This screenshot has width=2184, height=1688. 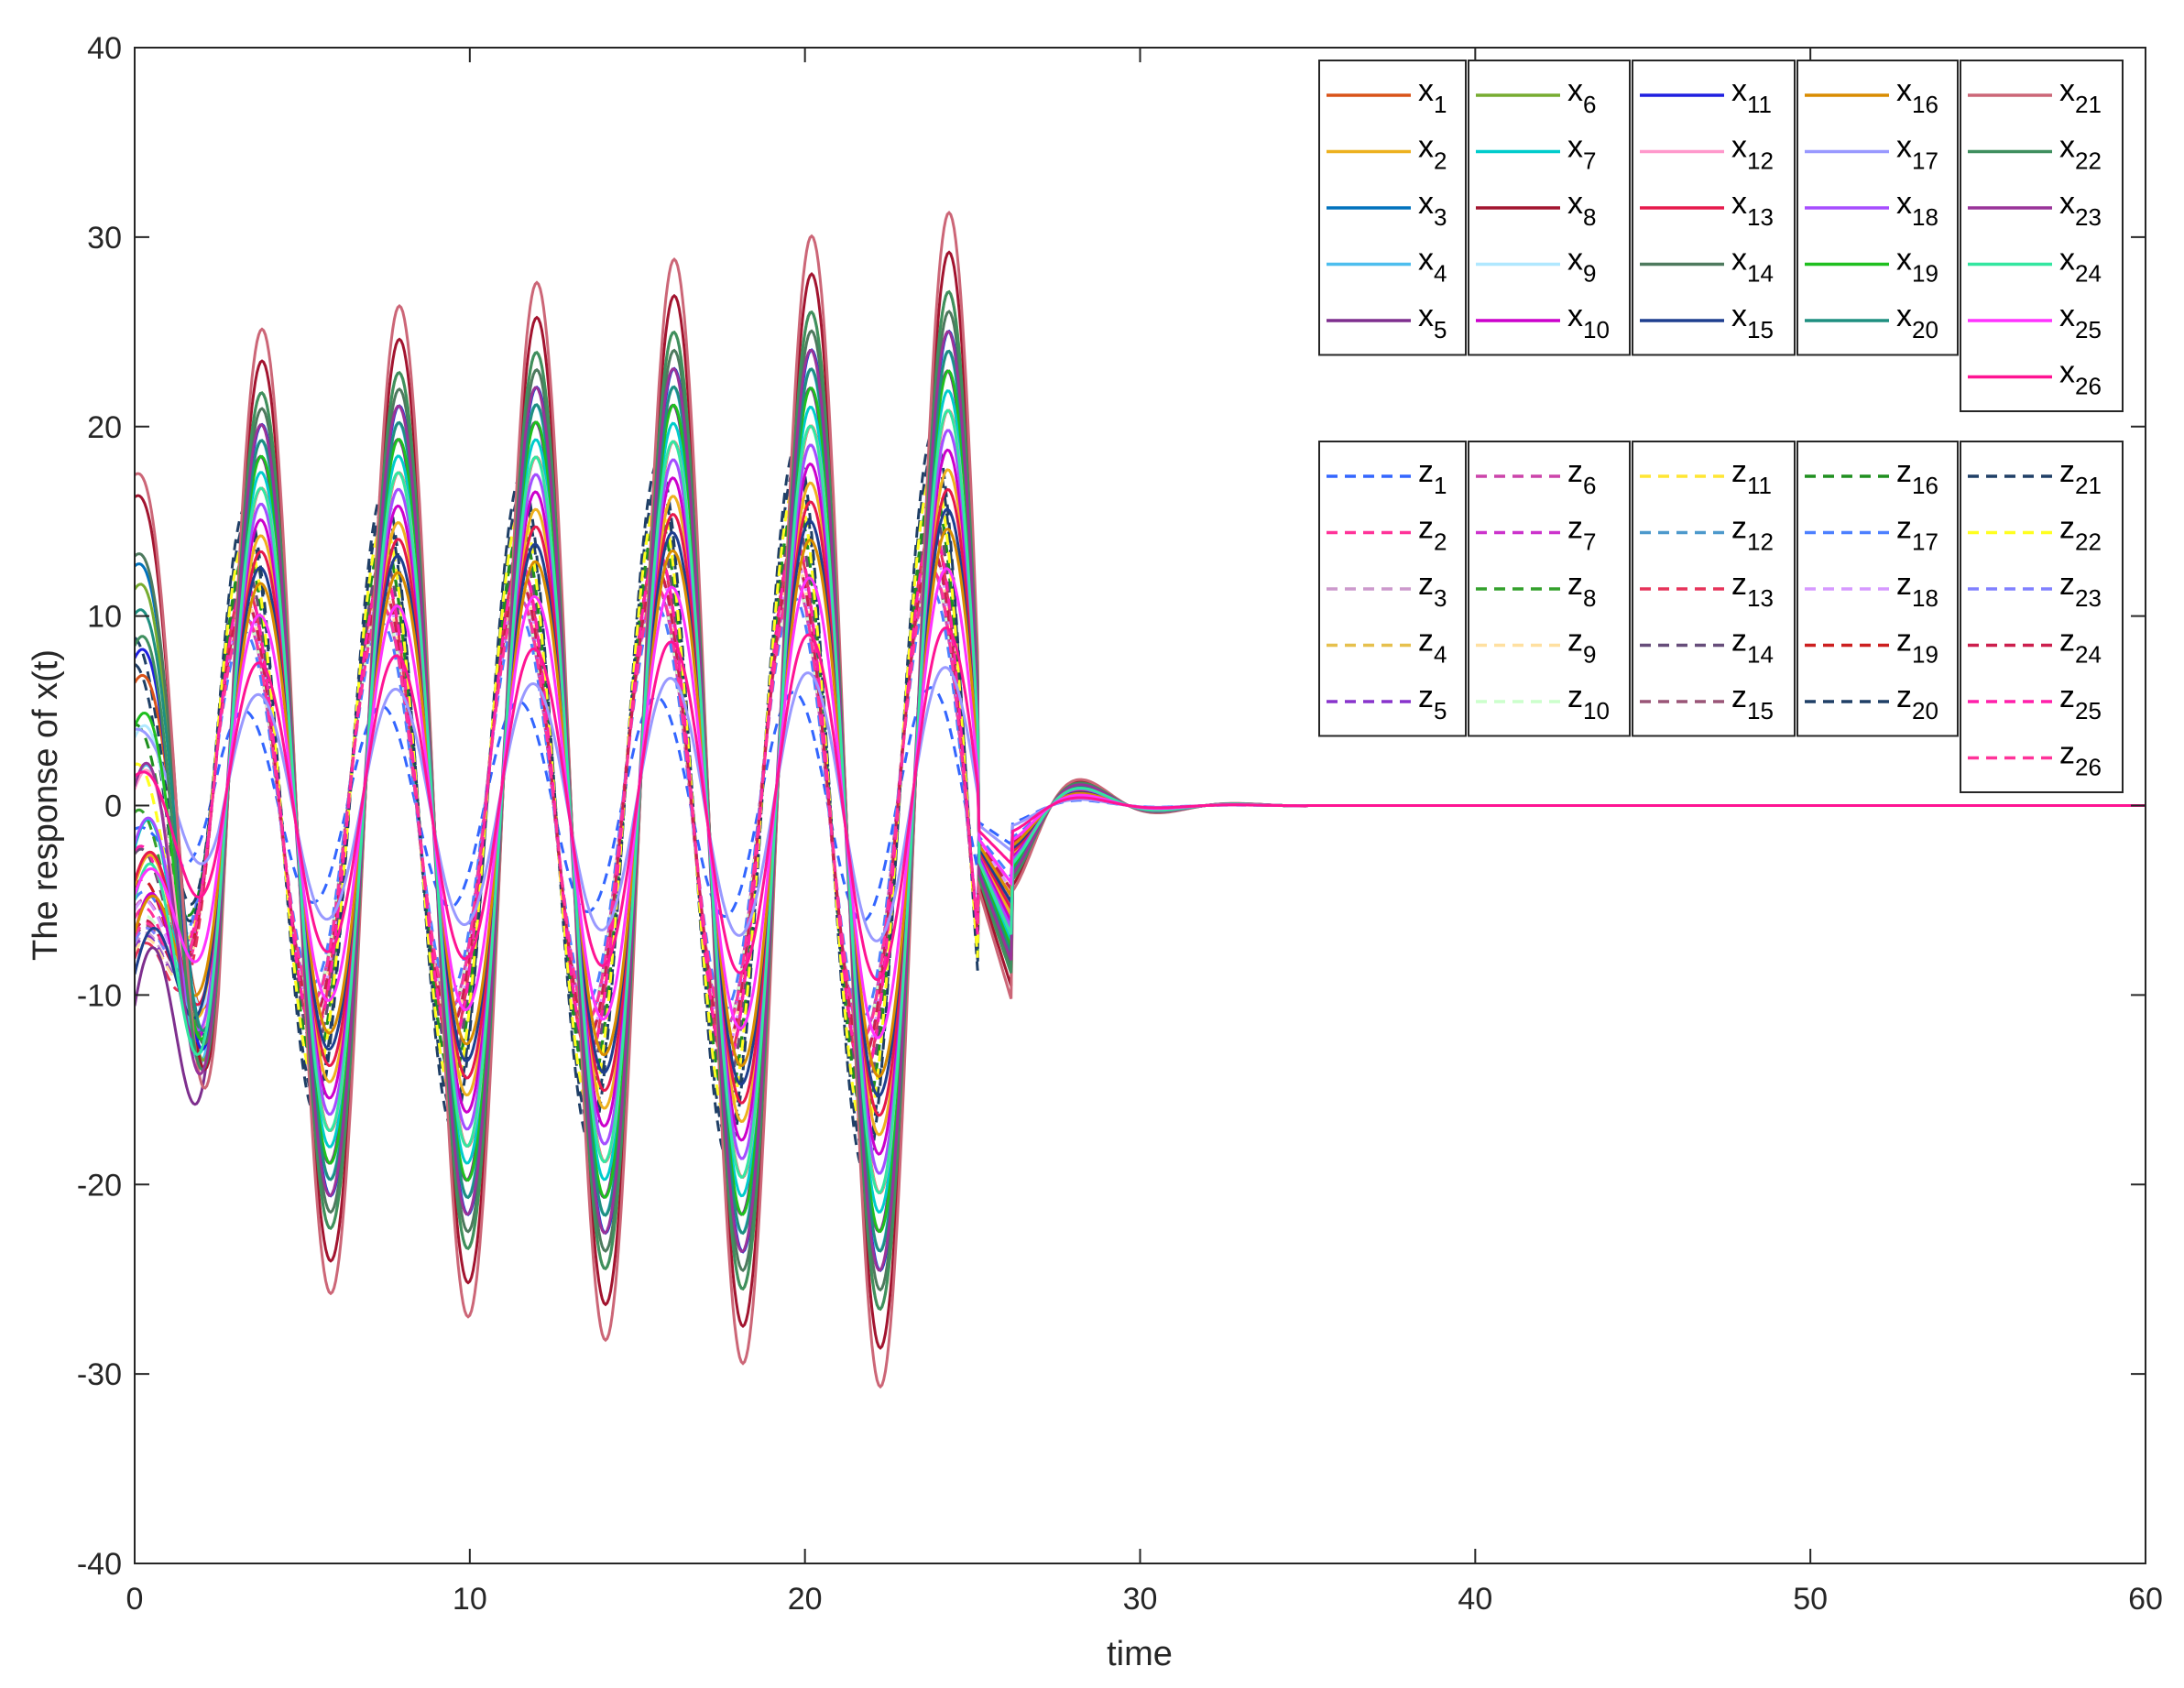 I want to click on x-tick-label: 40, so click(x=1475, y=1599).